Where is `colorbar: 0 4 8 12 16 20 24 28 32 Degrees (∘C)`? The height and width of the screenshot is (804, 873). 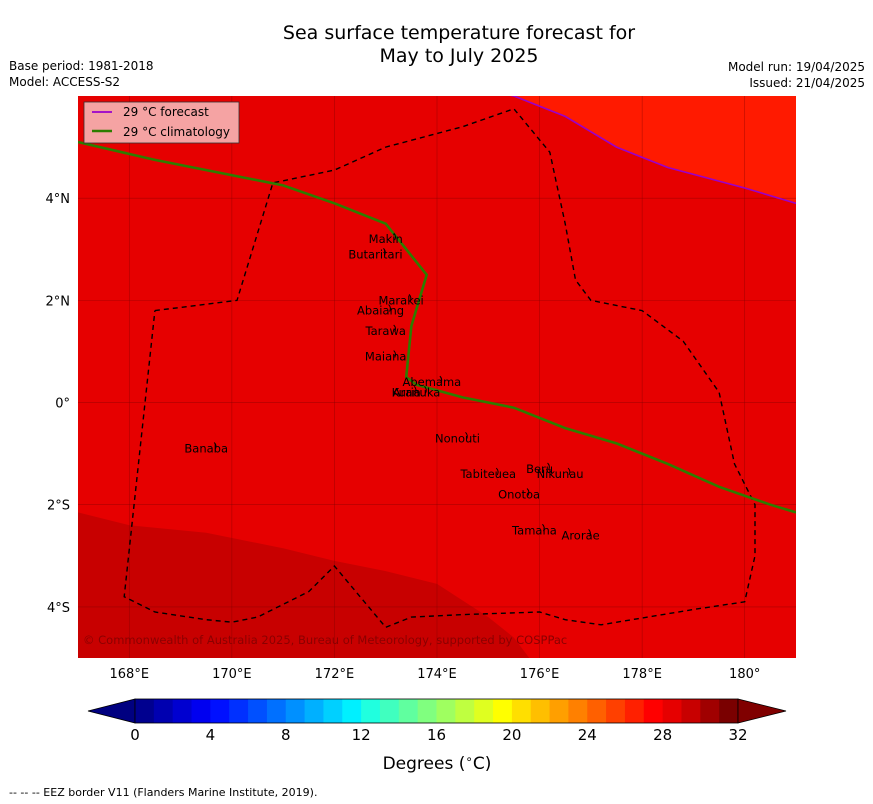 colorbar: 0 4 8 12 16 20 24 28 32 Degrees (∘C) is located at coordinates (437, 736).